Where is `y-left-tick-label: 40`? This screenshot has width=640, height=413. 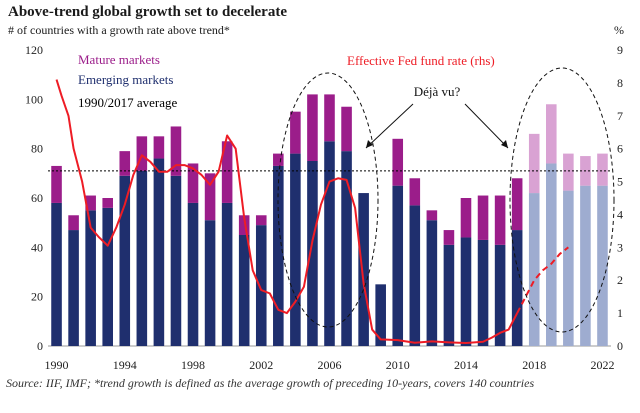 y-left-tick-label: 40 is located at coordinates (37, 247).